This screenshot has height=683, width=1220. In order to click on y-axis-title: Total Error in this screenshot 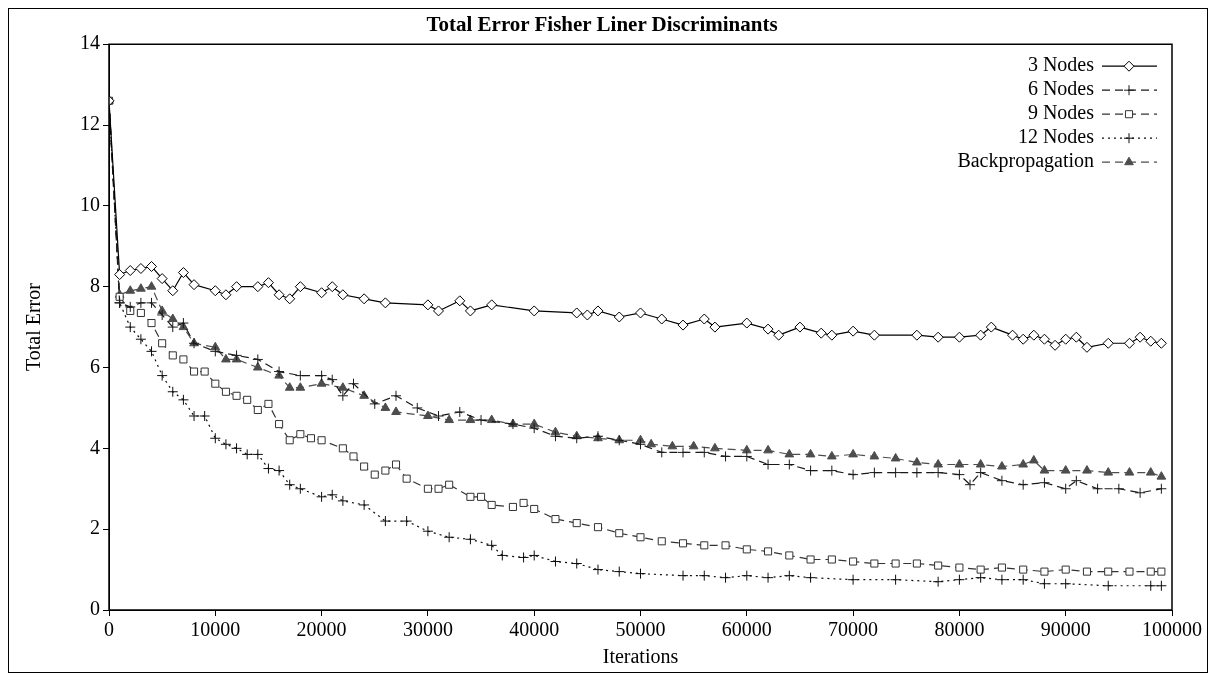, I will do `click(33, 327)`.